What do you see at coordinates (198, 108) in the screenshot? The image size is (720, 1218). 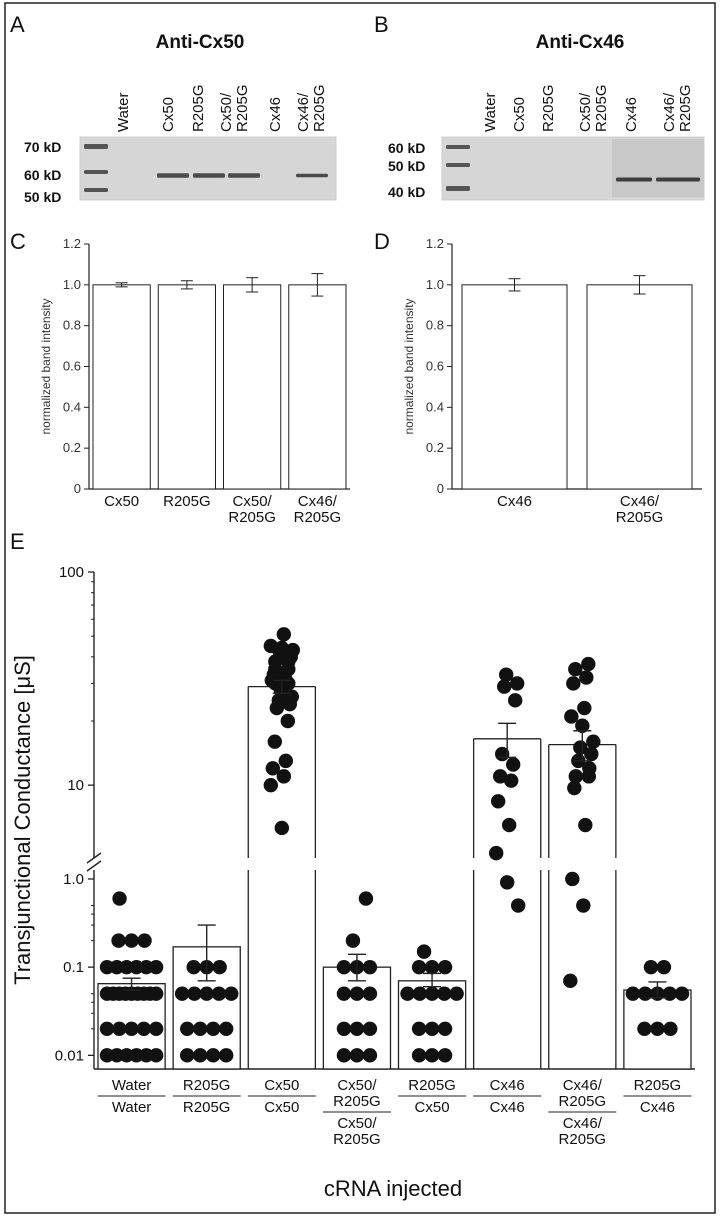 I see `blot-a-lane-label: R205G` at bounding box center [198, 108].